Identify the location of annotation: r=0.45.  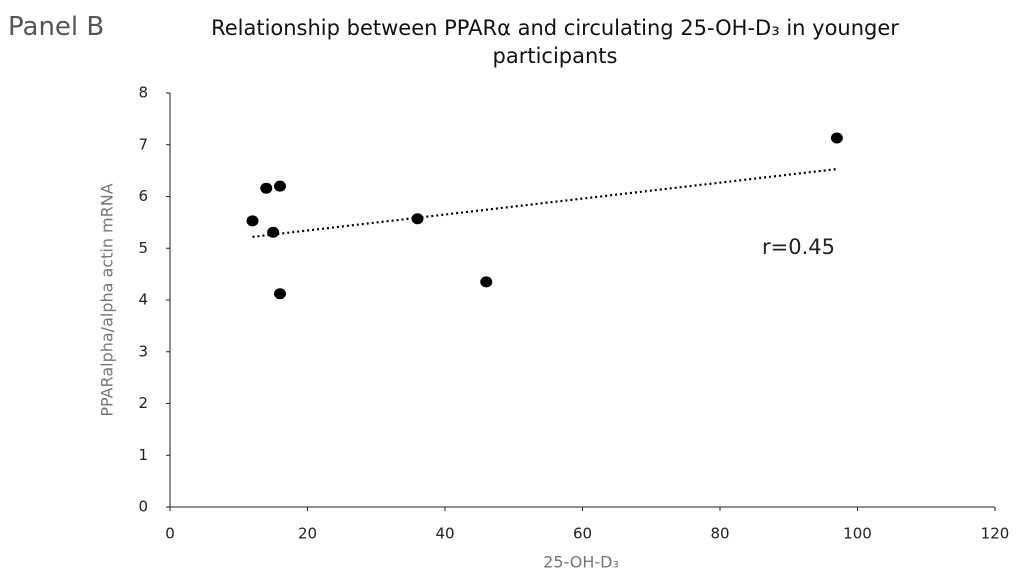
(798, 247).